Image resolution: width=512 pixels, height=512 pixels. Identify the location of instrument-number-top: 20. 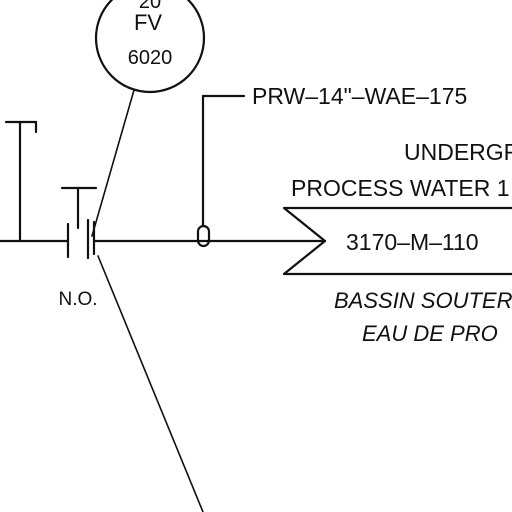
(150, 6).